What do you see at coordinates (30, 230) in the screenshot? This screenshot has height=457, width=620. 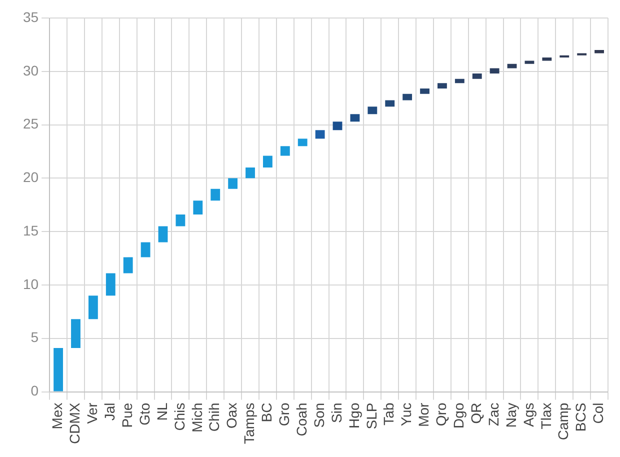 I see `y-tick-label: 15` at bounding box center [30, 230].